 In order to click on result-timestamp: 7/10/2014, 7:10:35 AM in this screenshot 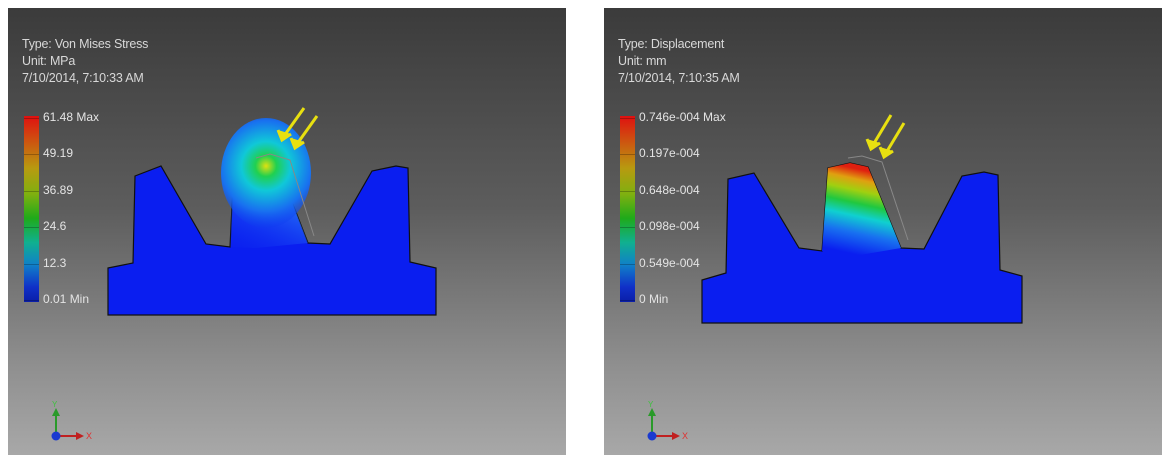, I will do `click(679, 78)`.